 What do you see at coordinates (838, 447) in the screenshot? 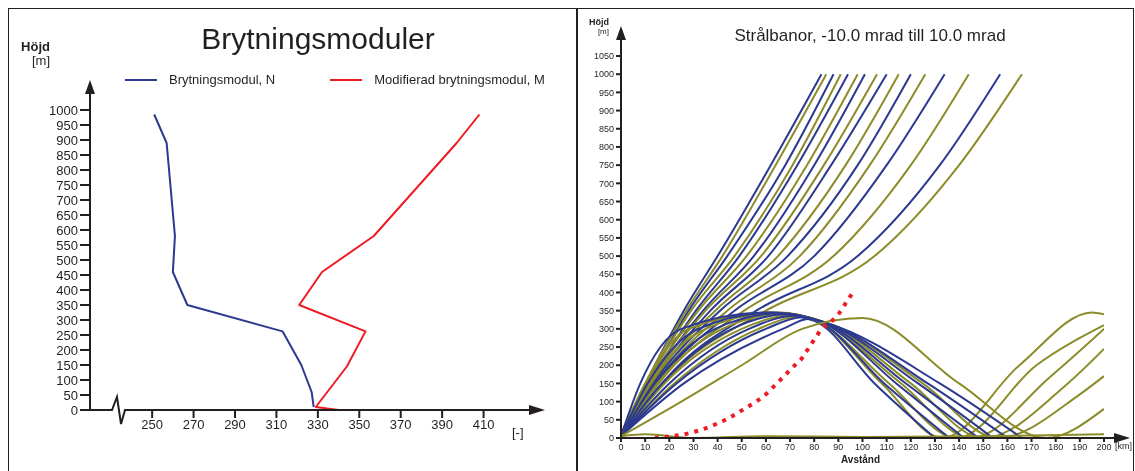
I see `x-tick-label: 90` at bounding box center [838, 447].